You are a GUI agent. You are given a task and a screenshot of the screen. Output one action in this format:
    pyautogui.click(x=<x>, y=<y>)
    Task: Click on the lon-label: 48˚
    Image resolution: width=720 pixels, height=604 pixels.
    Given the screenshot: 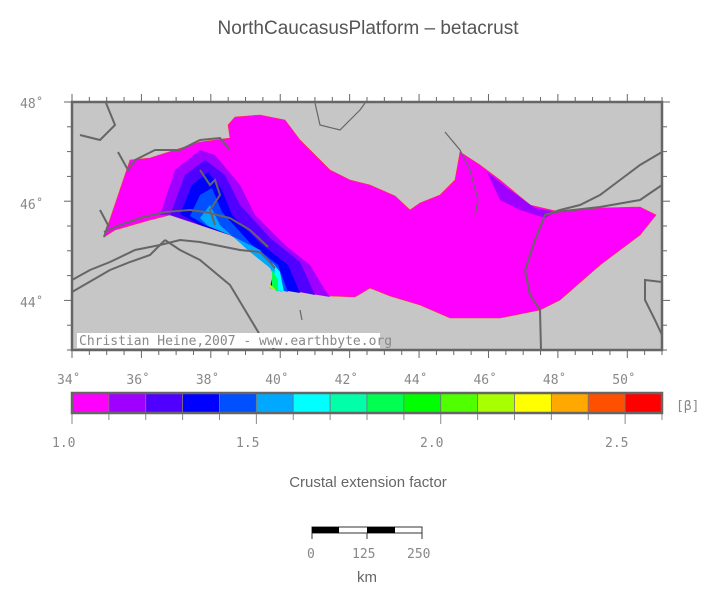 What is the action you would take?
    pyautogui.click(x=554, y=380)
    